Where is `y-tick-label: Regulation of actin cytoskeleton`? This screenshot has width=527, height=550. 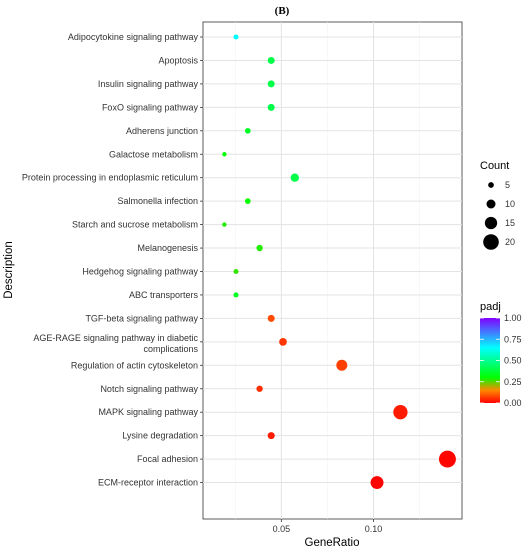 y-tick-label: Regulation of actin cytoskeleton is located at coordinates (134, 365).